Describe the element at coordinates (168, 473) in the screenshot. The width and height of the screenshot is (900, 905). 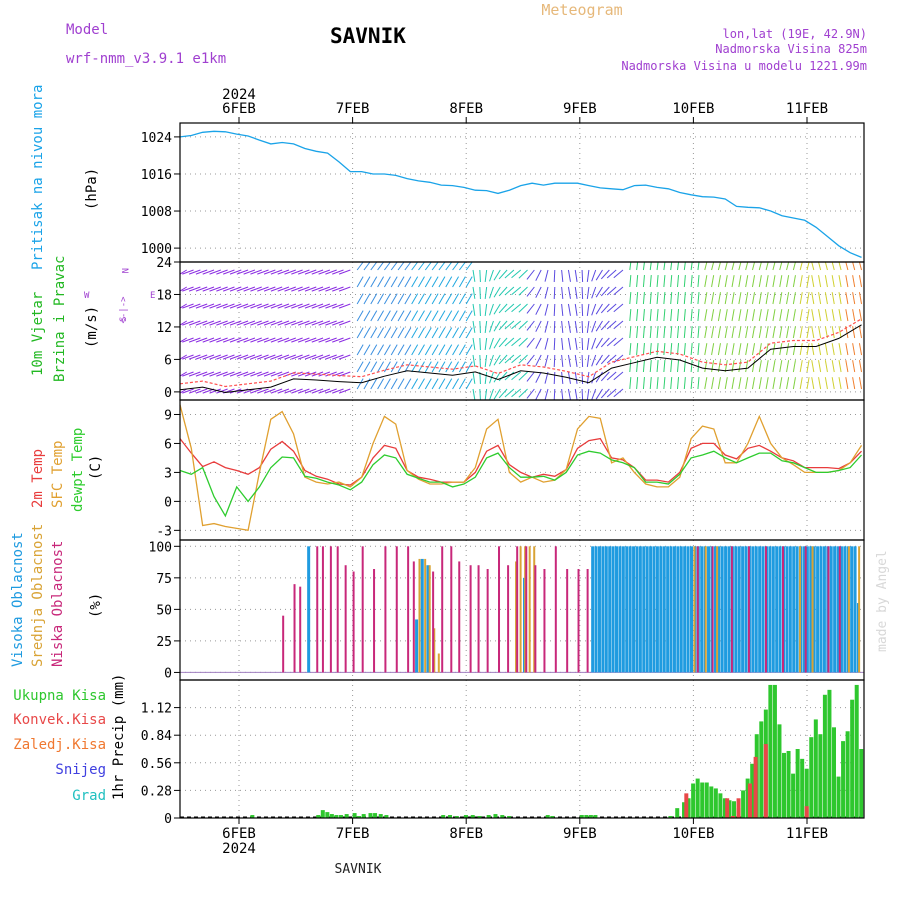
I see `ytick-label: 3` at that location.